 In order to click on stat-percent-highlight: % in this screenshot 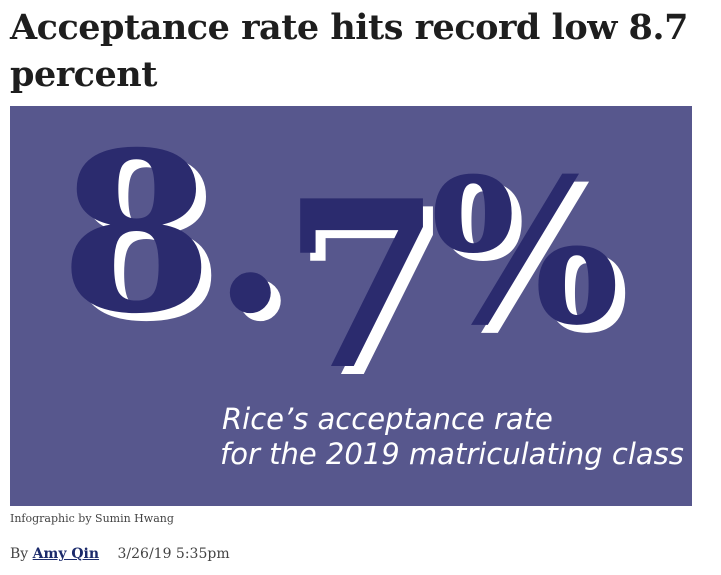, I will do `click(535, 260)`.